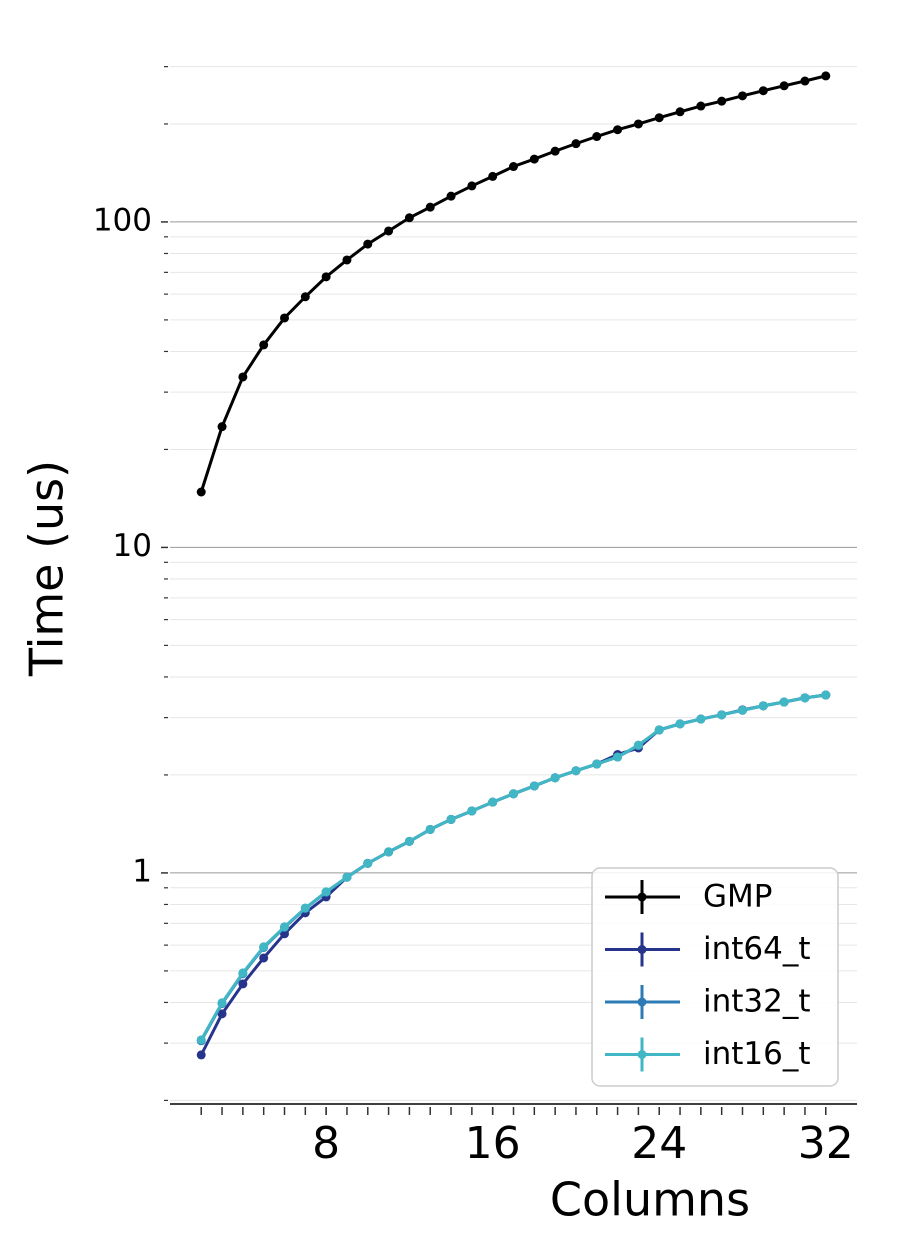 This screenshot has height=1260, width=900. Describe the element at coordinates (650, 1200) in the screenshot. I see `x-axis-label: Columns` at that location.